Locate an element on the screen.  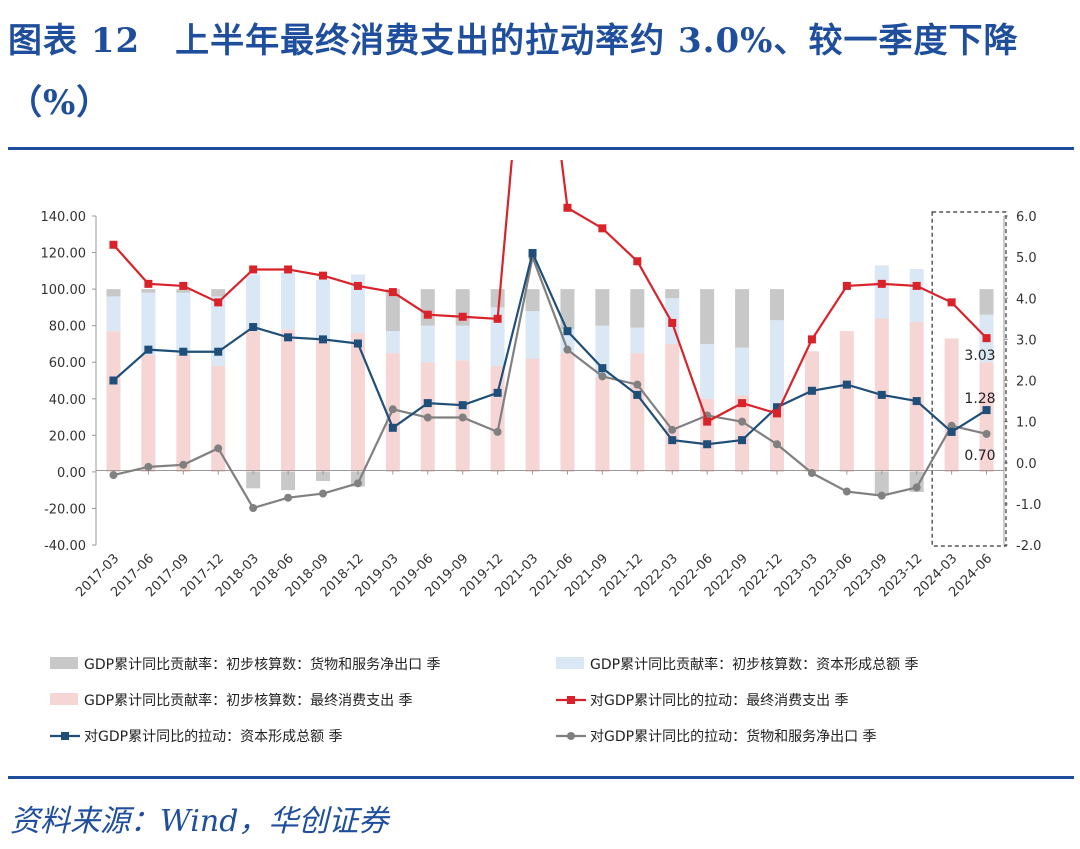
legend-item-2: GDP累计同比贡献率：初步核算数：最终消费支出 季 is located at coordinates (231, 700).